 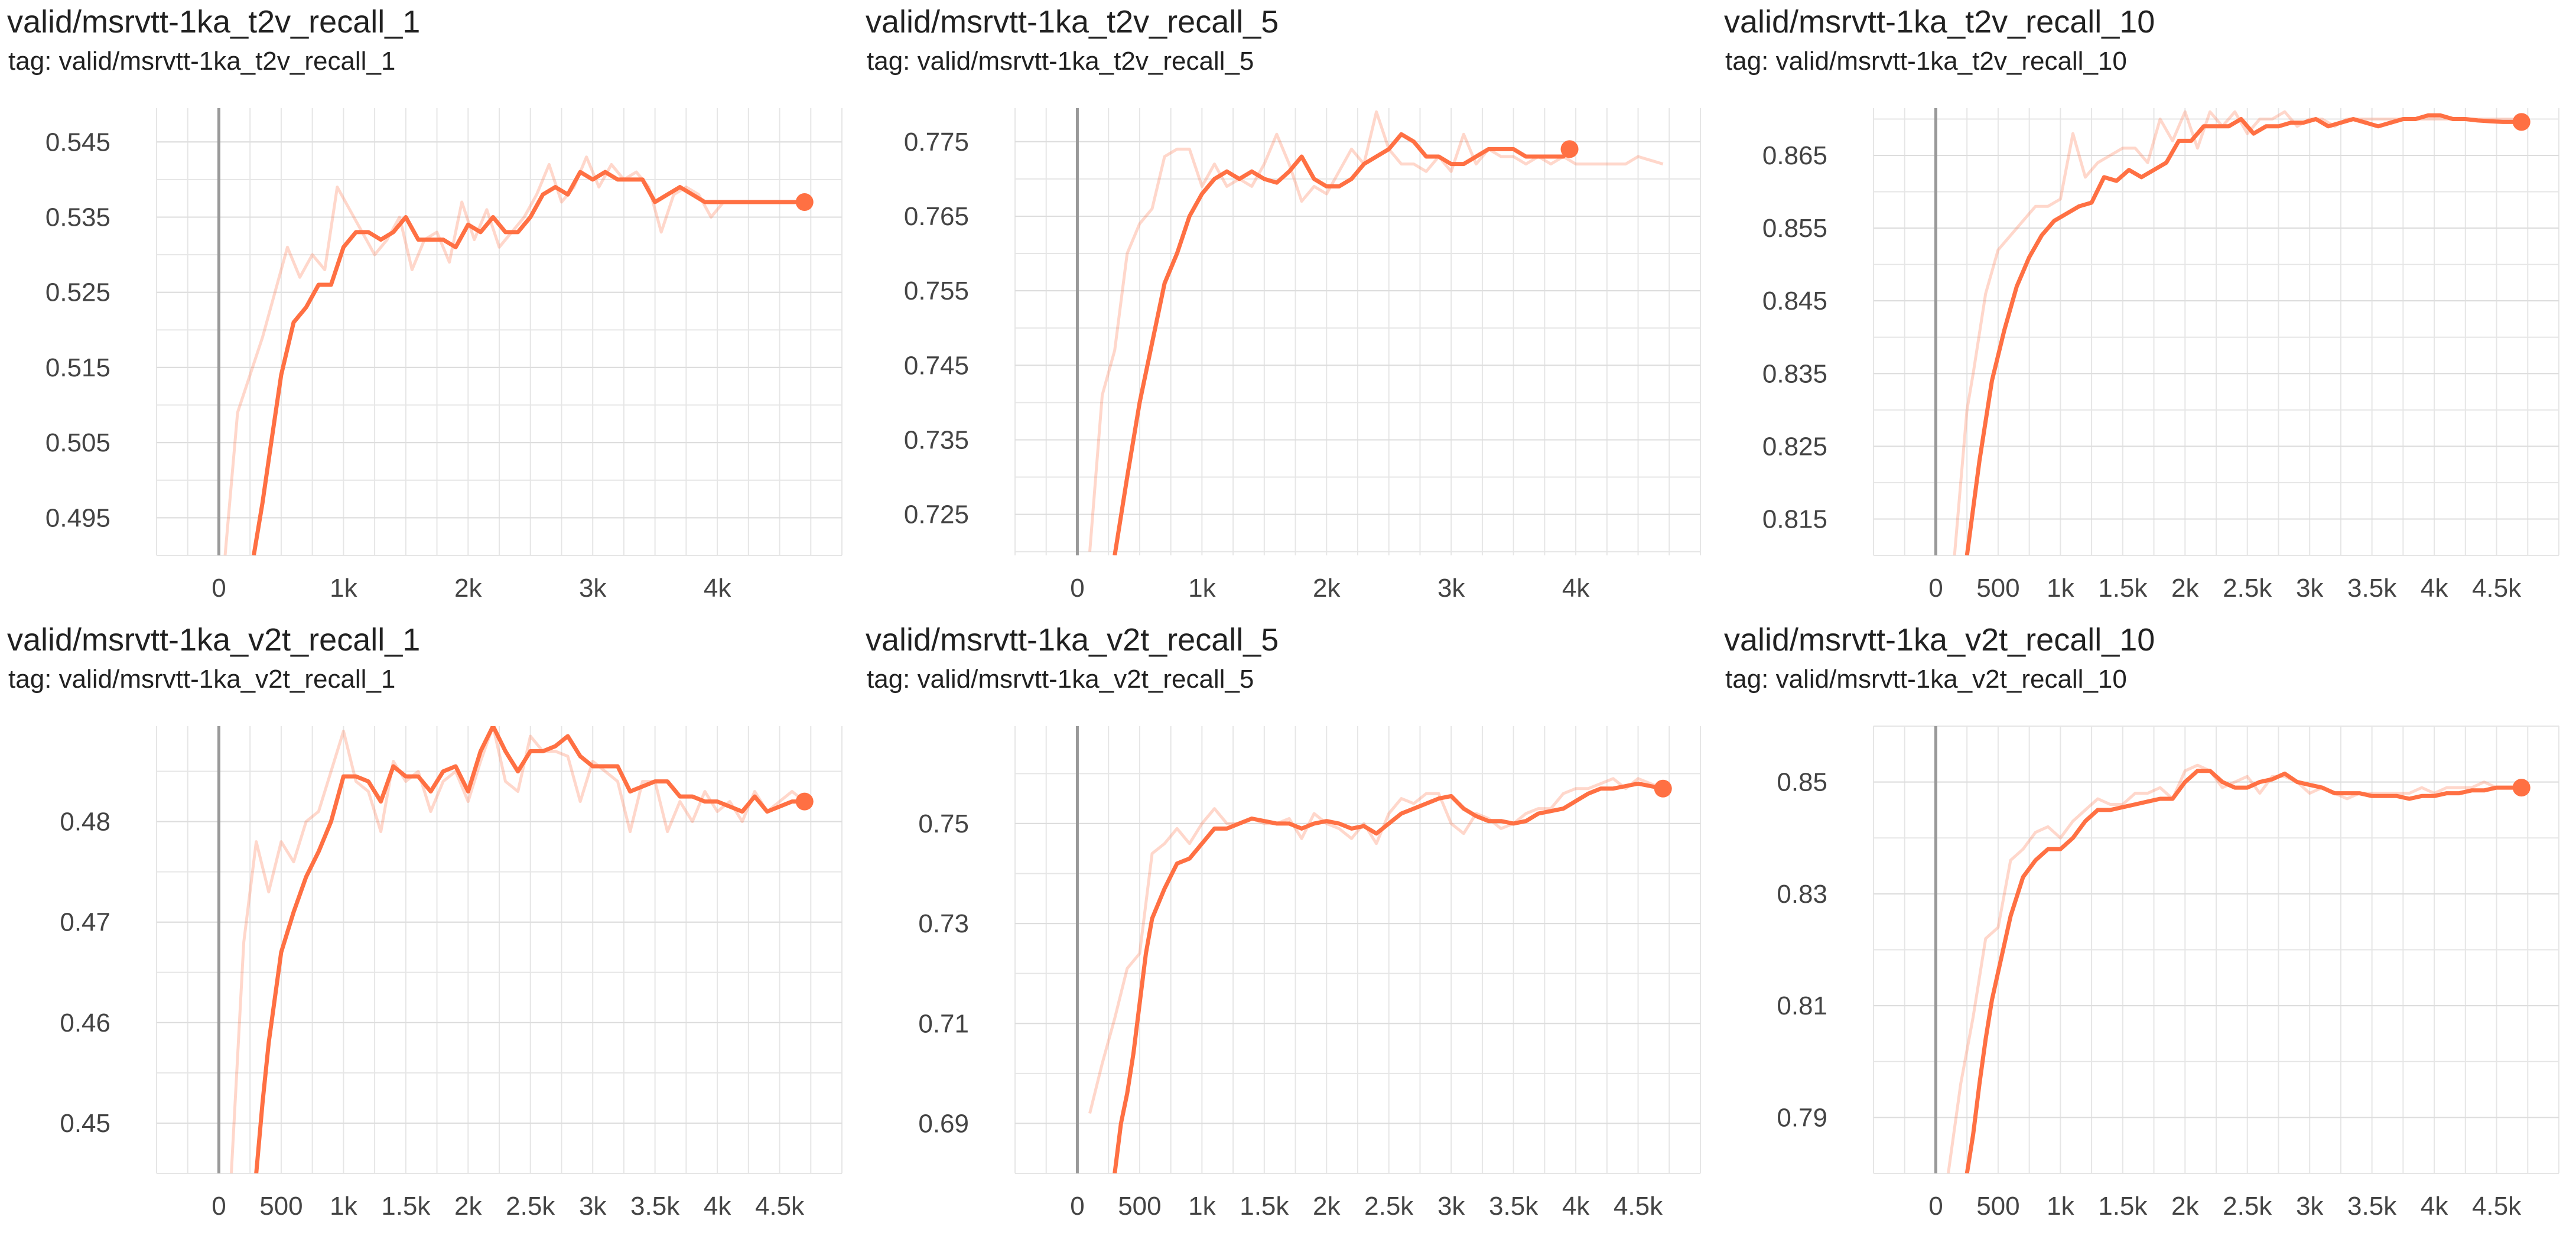 What do you see at coordinates (214, 22) in the screenshot?
I see `chart-title: valid/msrvtt-1ka_t2v_recall_1` at bounding box center [214, 22].